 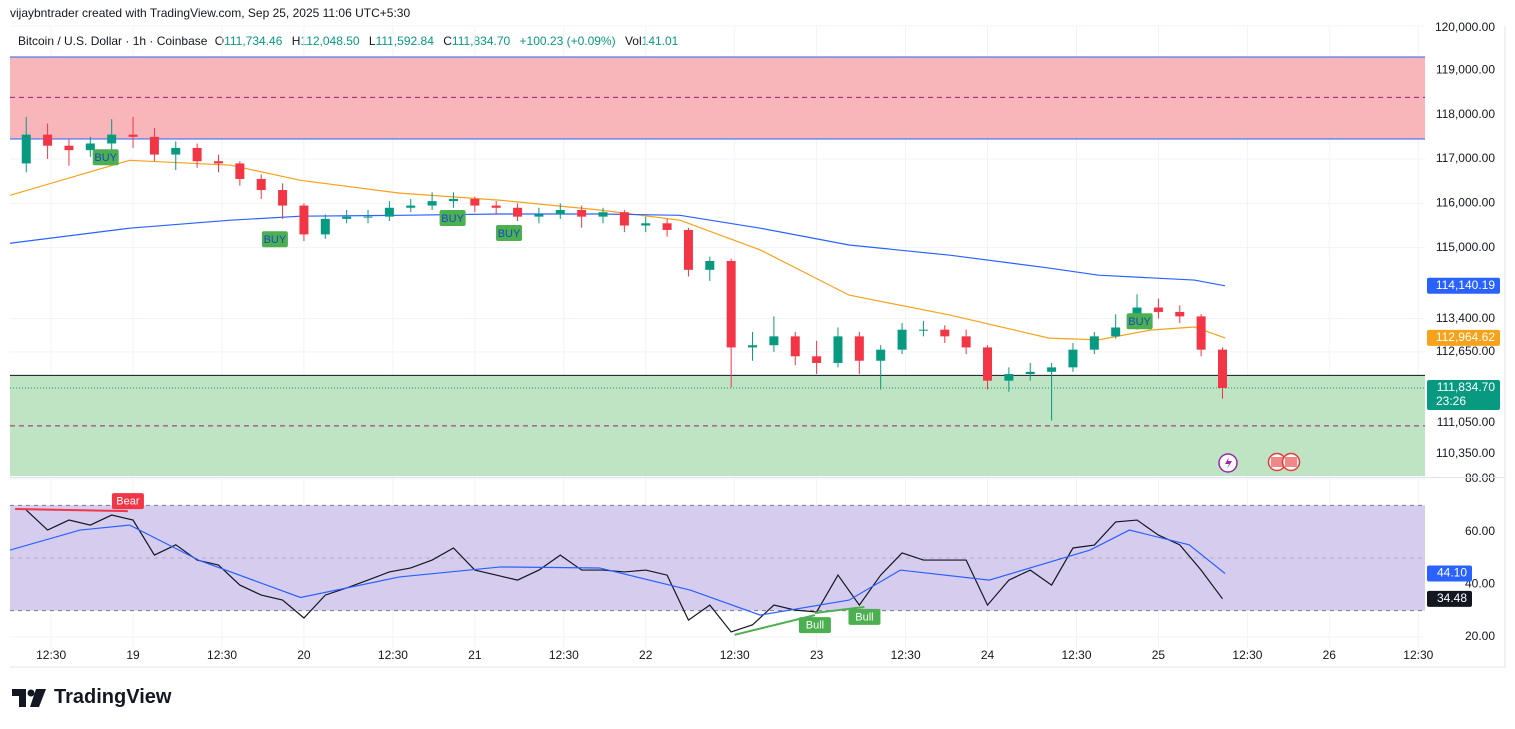 I want to click on x-tick-label: 23, so click(x=817, y=655).